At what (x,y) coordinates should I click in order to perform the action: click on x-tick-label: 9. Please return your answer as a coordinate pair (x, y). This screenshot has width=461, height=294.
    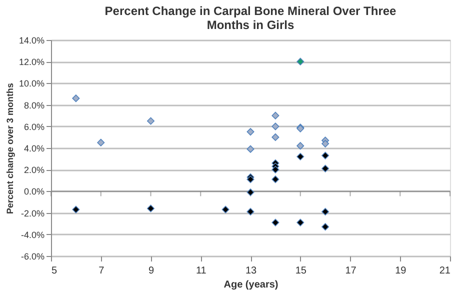
    Looking at the image, I should click on (151, 271).